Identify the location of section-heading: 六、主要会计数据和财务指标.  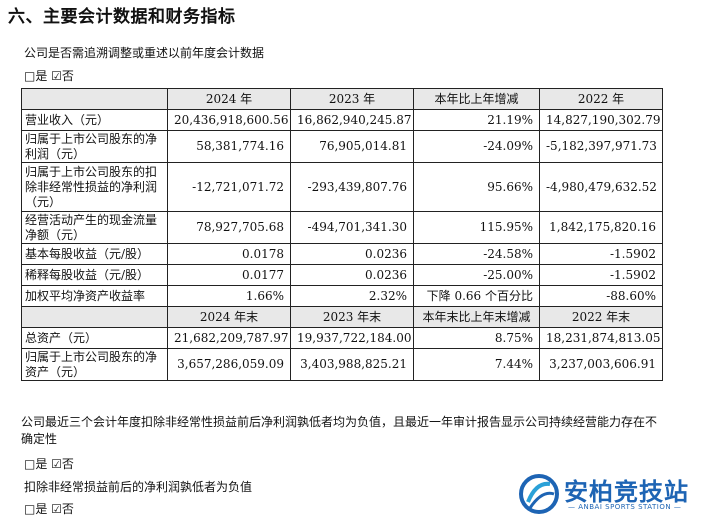
(122, 17).